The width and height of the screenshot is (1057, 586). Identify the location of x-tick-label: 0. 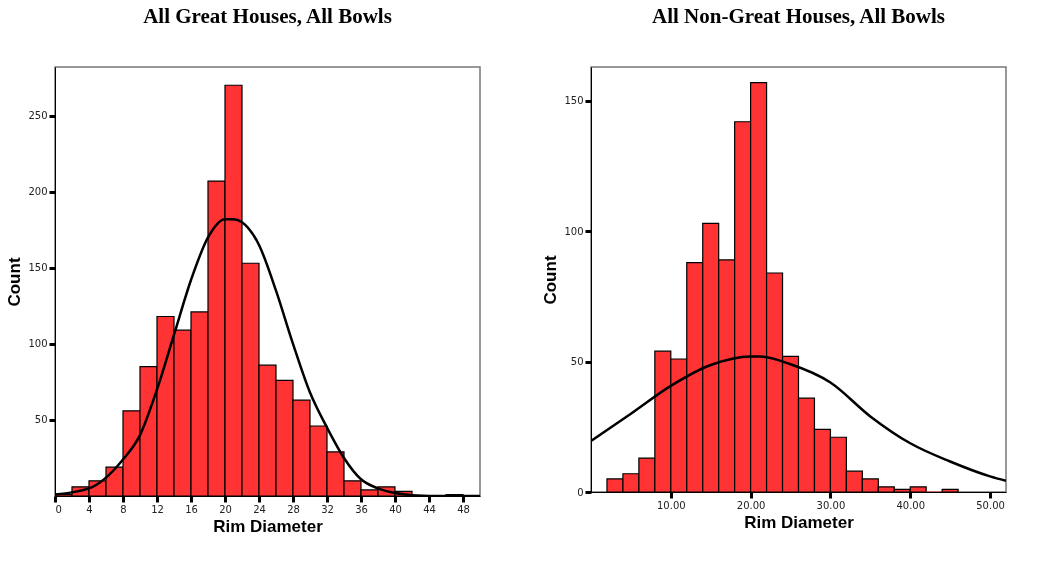
(58, 509).